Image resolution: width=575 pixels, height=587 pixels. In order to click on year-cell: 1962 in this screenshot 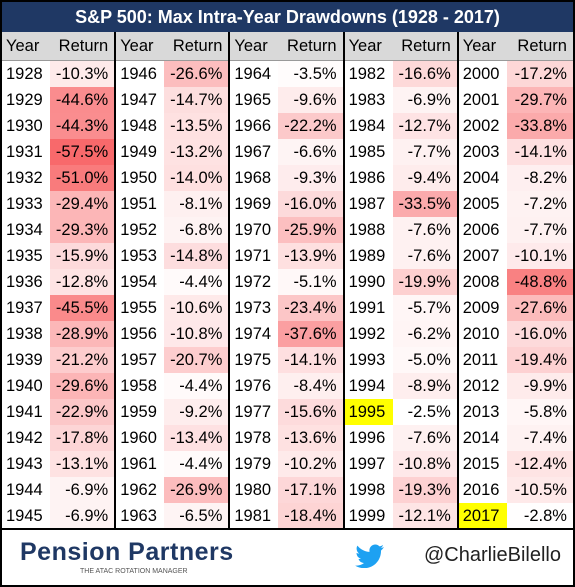, I will do `click(138, 490)`.